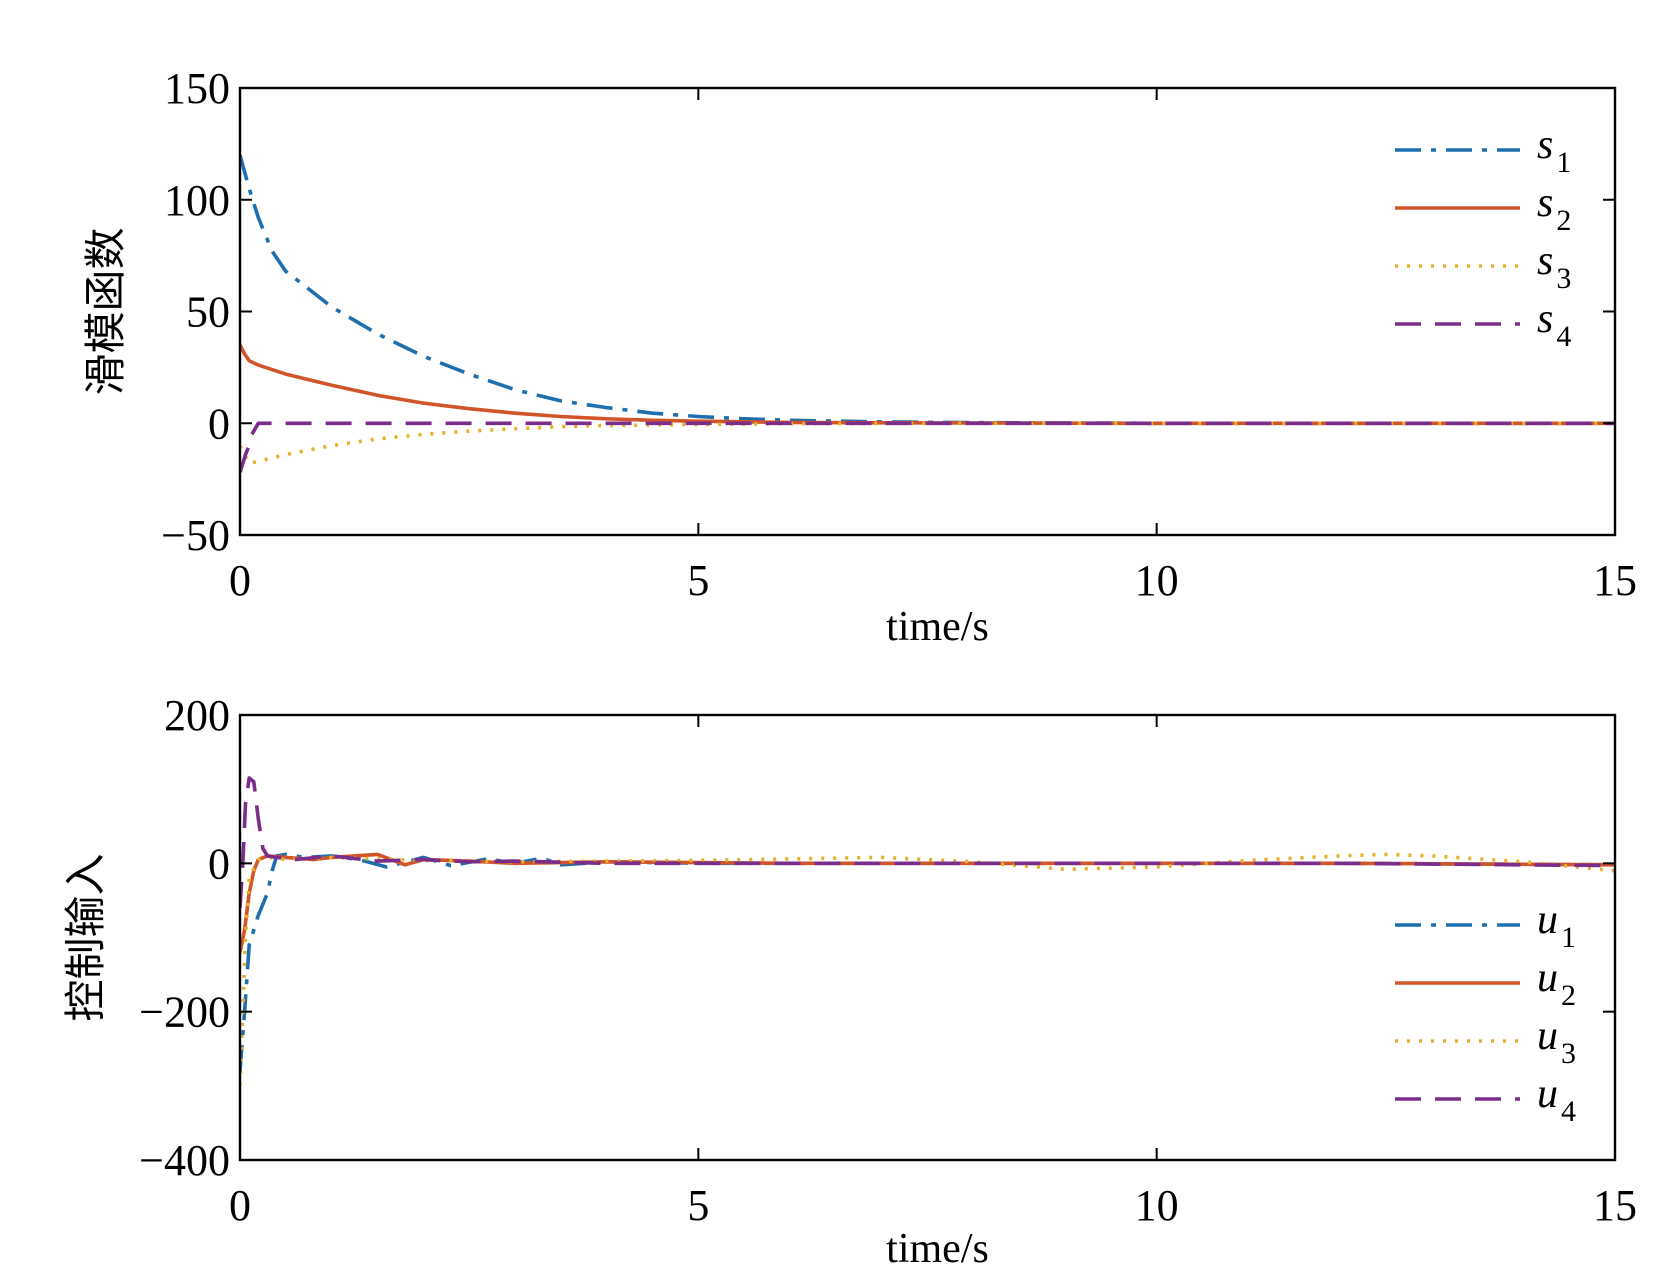  I want to click on y-axis-label: 滑模函数, so click(105, 311).